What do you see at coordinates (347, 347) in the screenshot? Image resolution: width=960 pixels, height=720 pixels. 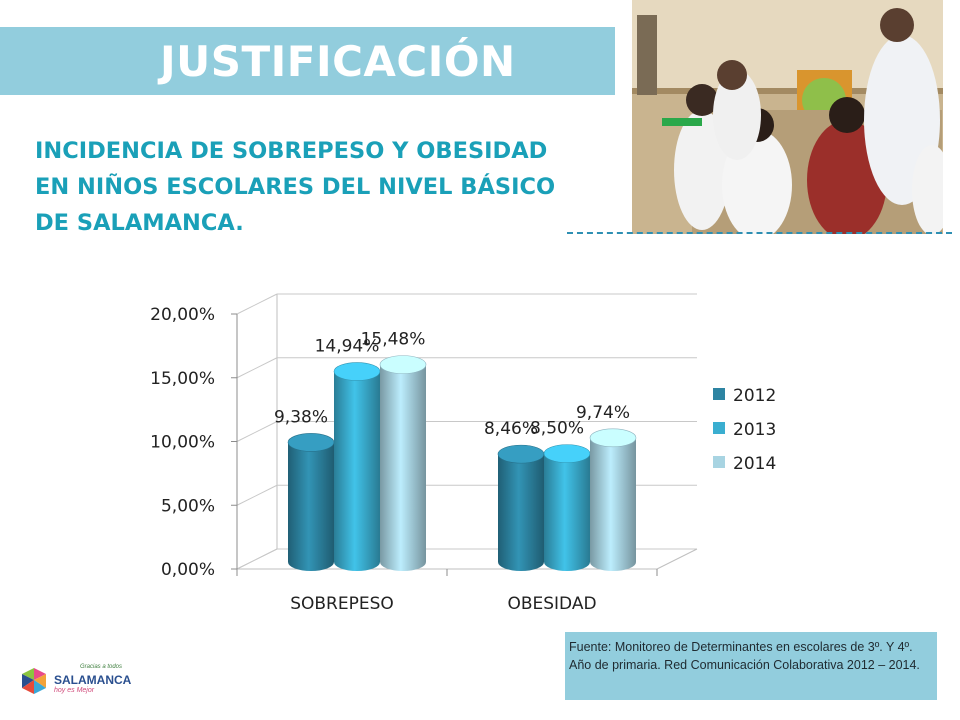 I see `data-label: 14,94%` at bounding box center [347, 347].